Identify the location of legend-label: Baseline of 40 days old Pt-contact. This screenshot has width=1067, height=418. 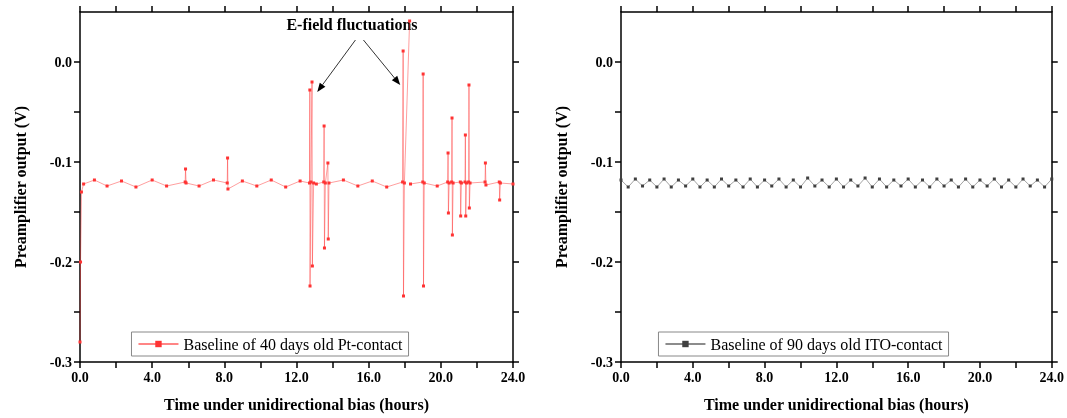
(293, 344).